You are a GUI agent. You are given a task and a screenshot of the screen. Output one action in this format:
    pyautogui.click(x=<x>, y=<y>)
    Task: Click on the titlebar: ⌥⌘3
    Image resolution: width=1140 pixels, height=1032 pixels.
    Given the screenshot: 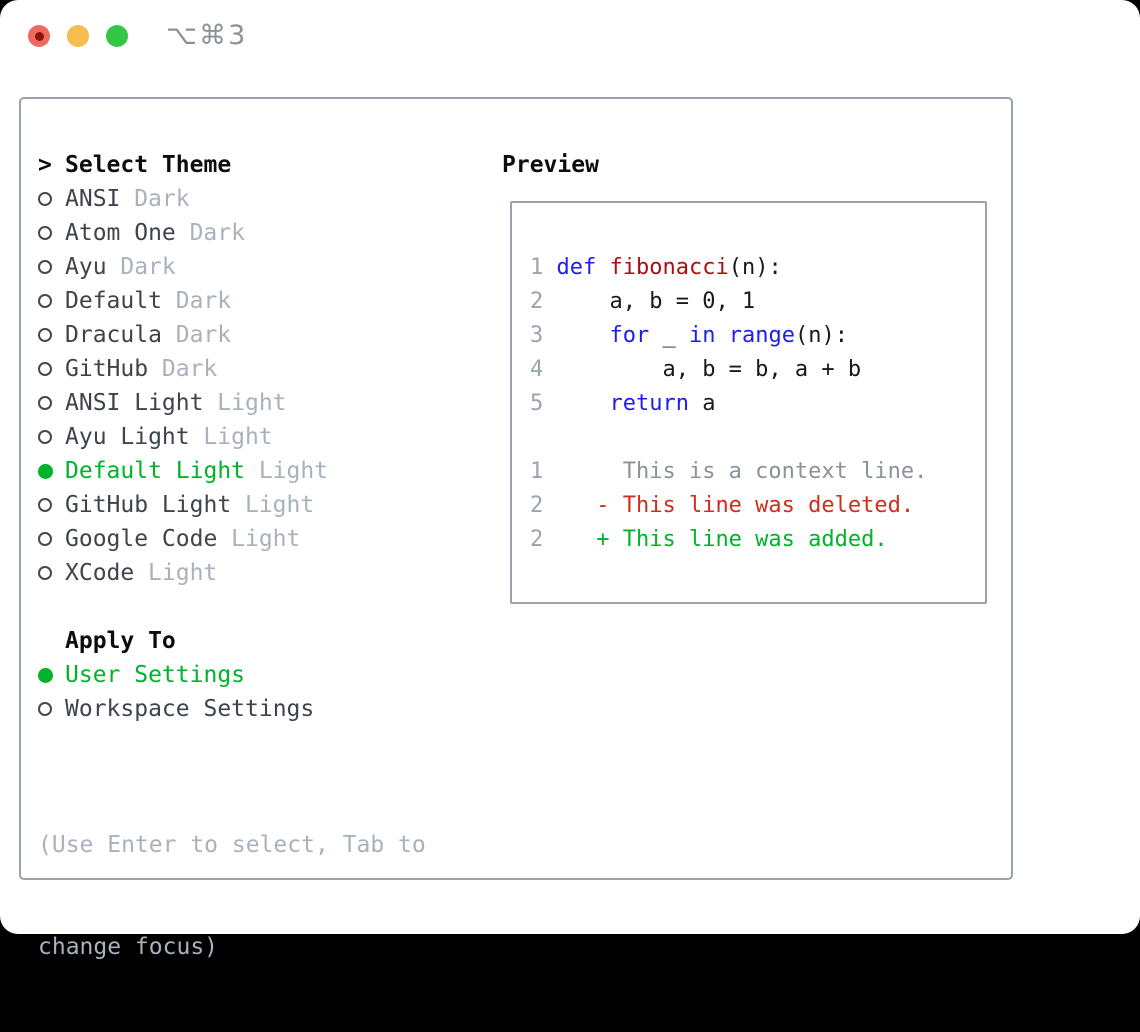 What is the action you would take?
    pyautogui.click(x=570, y=48)
    